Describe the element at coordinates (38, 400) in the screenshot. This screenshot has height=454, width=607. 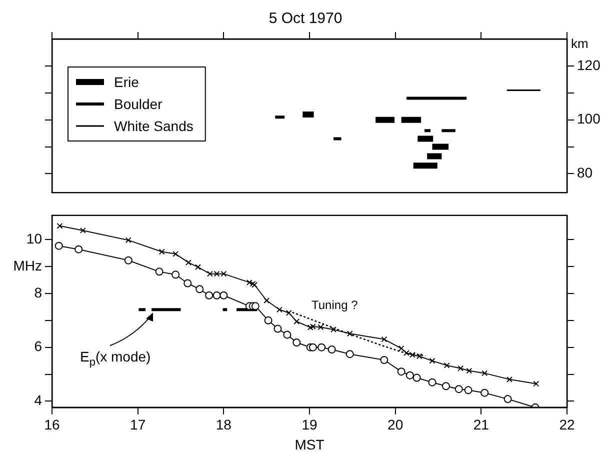
I see `y-tick-label: 4` at that location.